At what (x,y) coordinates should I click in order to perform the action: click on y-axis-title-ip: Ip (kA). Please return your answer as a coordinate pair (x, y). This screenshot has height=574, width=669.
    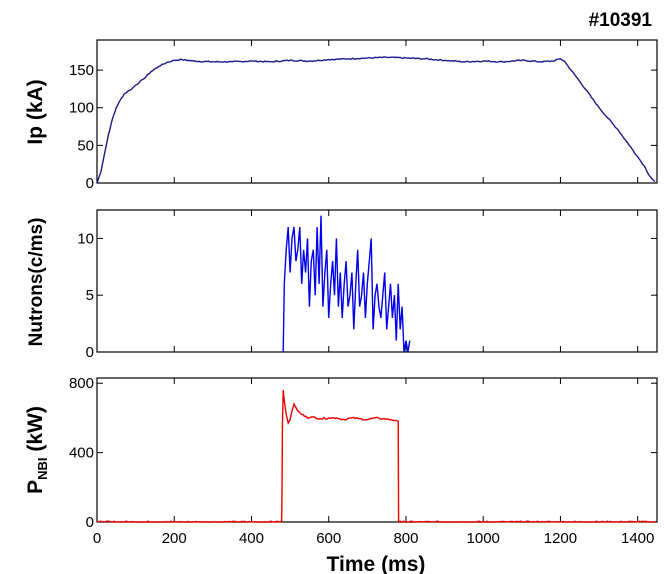
    Looking at the image, I should click on (35, 111).